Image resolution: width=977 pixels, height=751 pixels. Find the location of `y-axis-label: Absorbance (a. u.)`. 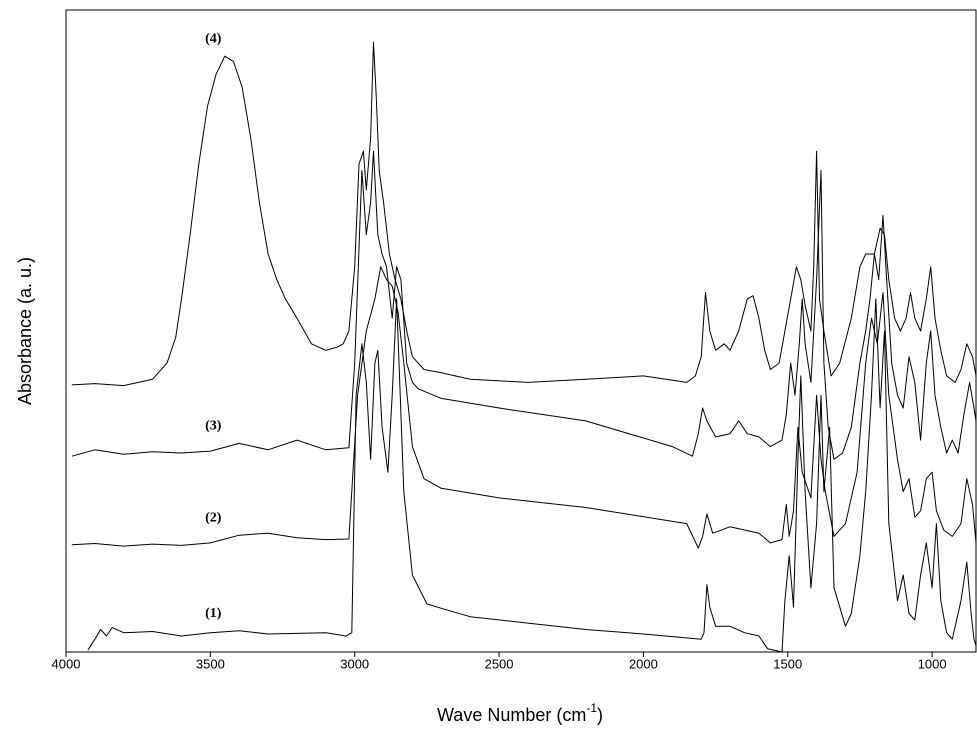

y-axis-label: Absorbance (a. u.) is located at coordinates (25, 331).